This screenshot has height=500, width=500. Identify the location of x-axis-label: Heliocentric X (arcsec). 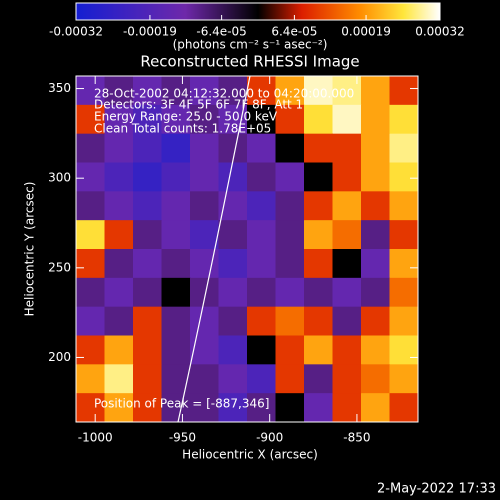
(250, 455).